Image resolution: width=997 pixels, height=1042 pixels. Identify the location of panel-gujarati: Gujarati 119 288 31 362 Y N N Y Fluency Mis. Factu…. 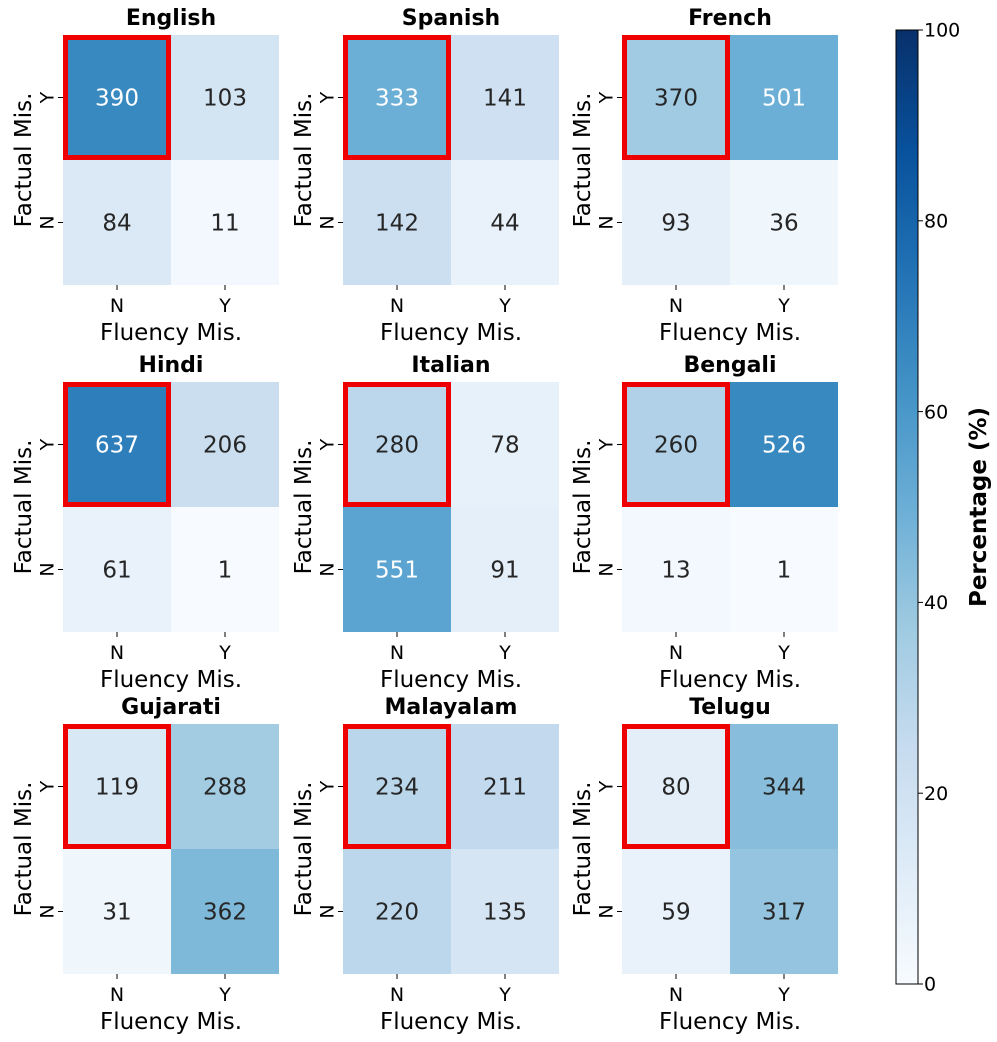
(145, 865).